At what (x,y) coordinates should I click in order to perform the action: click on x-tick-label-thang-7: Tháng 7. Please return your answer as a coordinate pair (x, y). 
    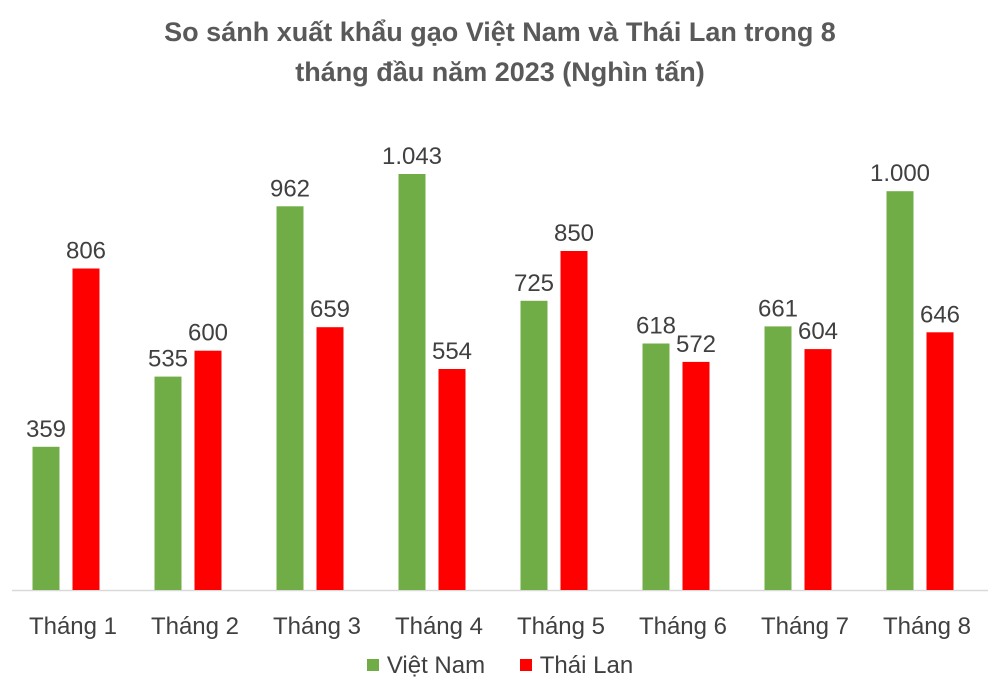
    Looking at the image, I should click on (805, 626).